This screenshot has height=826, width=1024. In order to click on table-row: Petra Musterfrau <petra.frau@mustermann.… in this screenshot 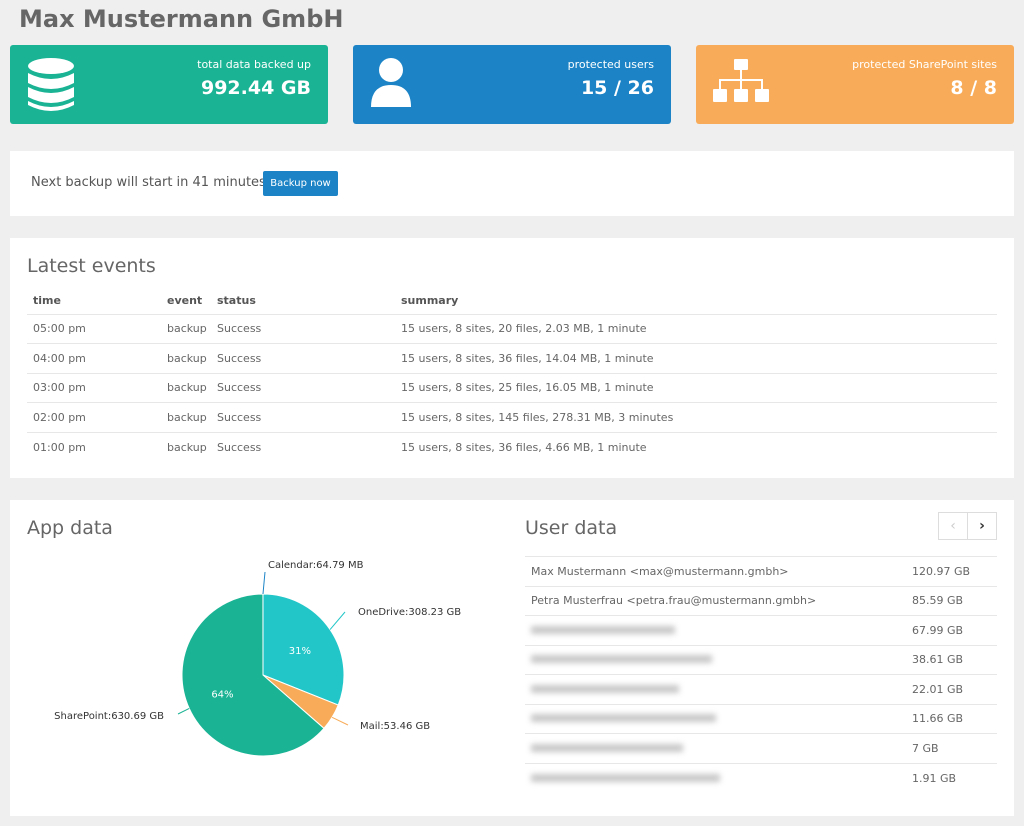, I will do `click(761, 600)`.